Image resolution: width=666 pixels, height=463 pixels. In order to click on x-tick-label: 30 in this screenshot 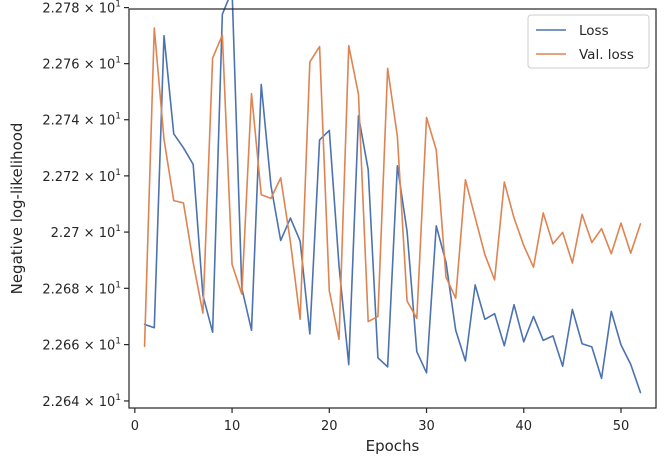, I will do `click(426, 426)`.